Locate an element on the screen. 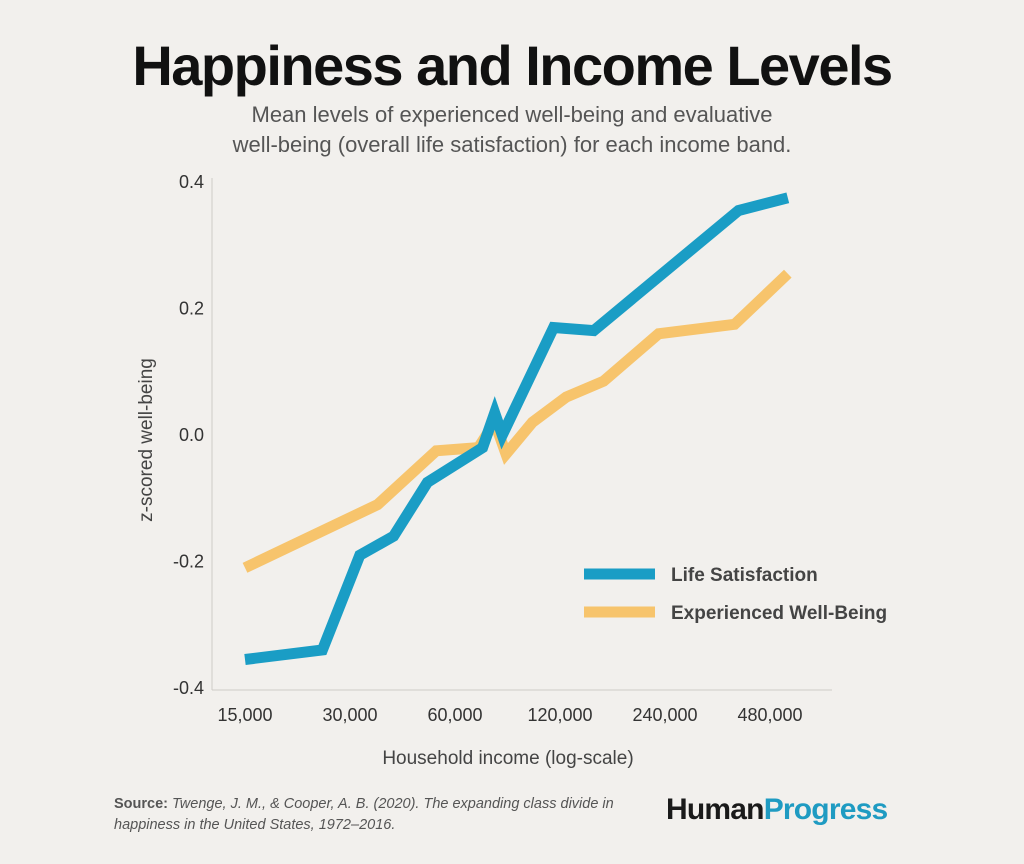  legend-label-experienced-well-being: Experienced Well-Being is located at coordinates (779, 613).